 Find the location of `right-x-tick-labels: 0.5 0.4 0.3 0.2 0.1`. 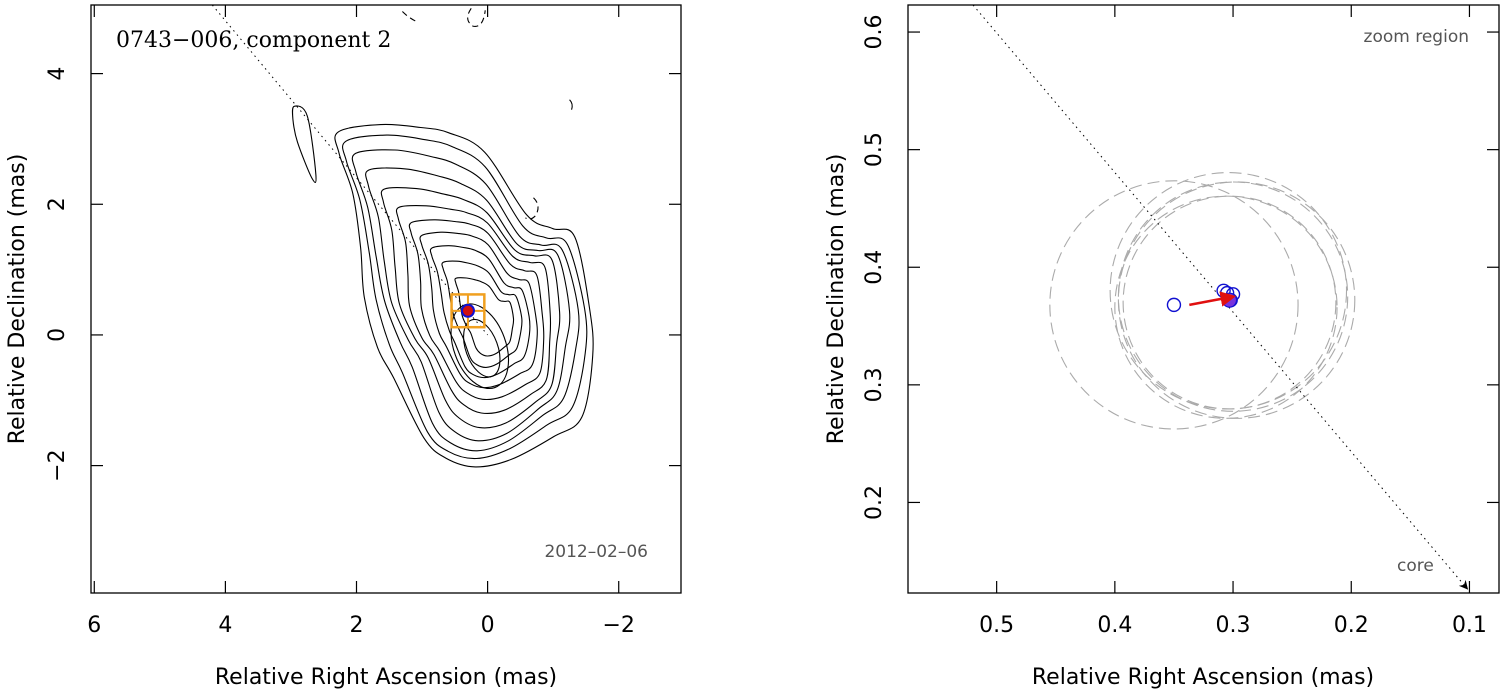

right-x-tick-labels: 0.5 0.4 0.3 0.2 0.1 is located at coordinates (1233, 625).